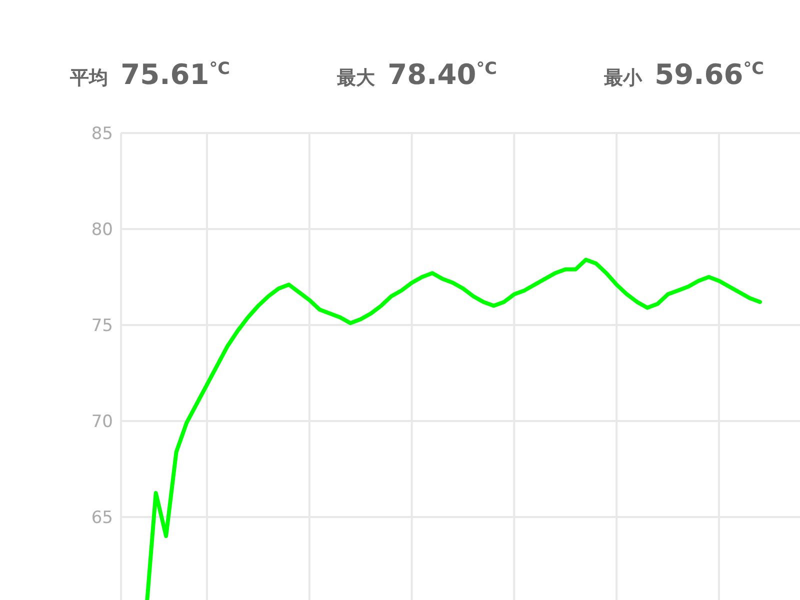  What do you see at coordinates (102, 230) in the screenshot?
I see `y-tick-label: 80` at bounding box center [102, 230].